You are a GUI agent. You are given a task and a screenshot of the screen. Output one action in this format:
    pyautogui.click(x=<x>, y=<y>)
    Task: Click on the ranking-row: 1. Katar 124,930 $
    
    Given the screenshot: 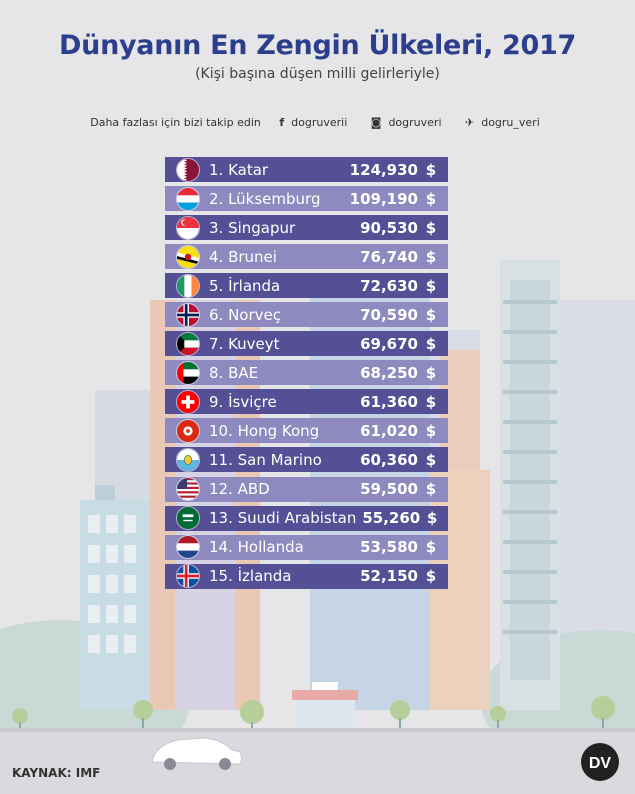 What is the action you would take?
    pyautogui.click(x=306, y=169)
    